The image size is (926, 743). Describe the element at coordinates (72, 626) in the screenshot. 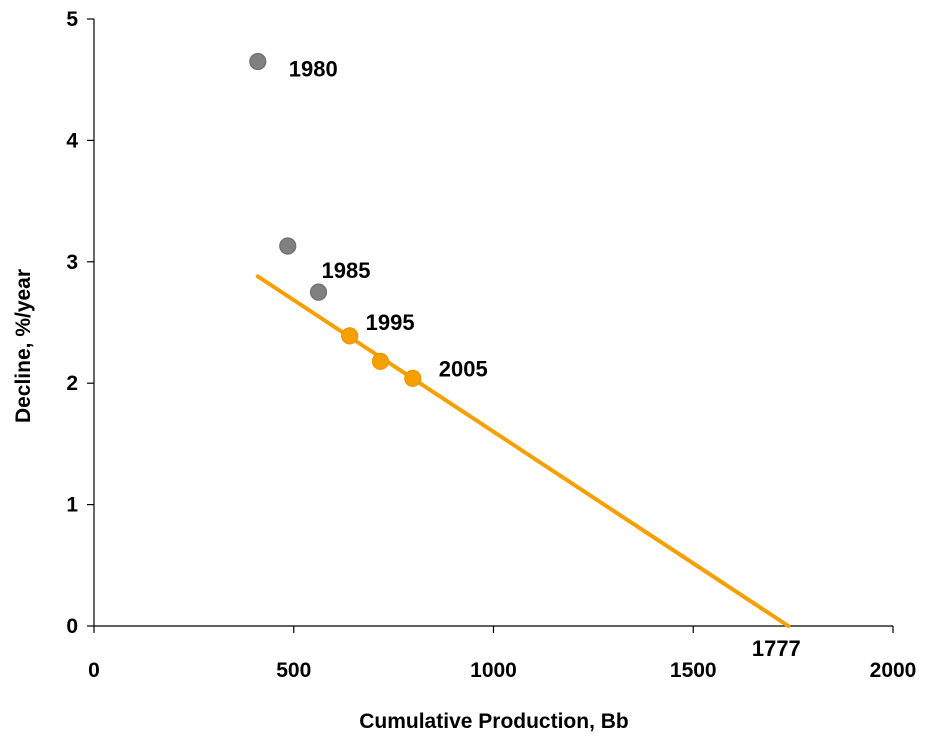

I see `y-tick-label: 0` at that location.